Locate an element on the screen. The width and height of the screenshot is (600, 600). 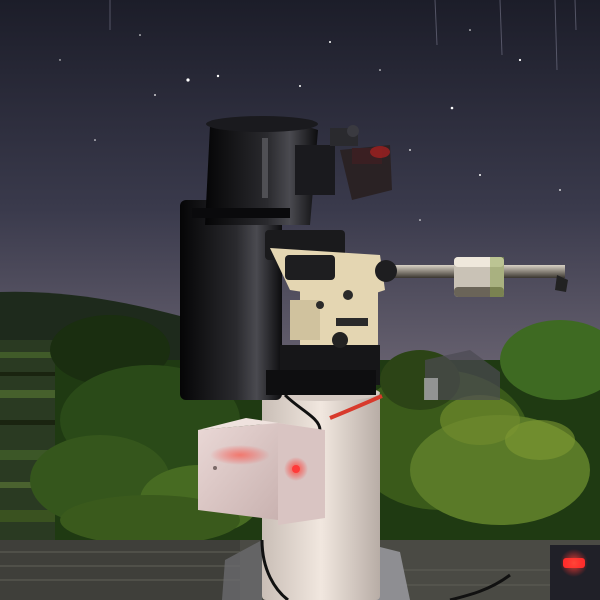
equatorial-mount is located at coordinates (325, 312).